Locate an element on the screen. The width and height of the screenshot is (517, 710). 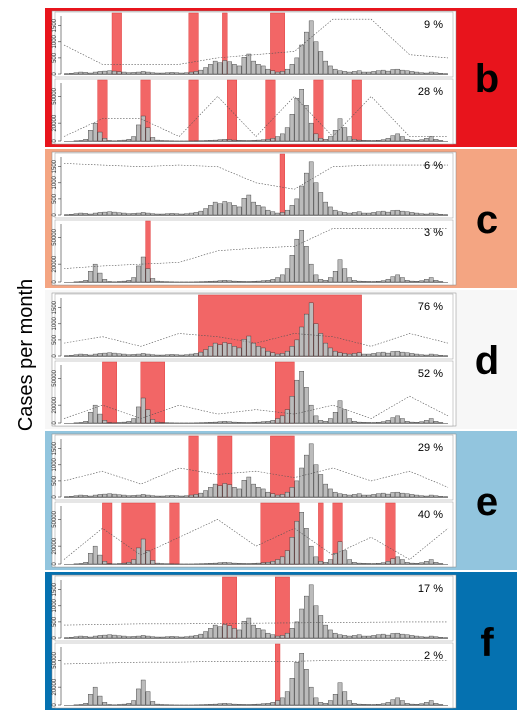
alarm-percent: 17 % is located at coordinates (430, 589).